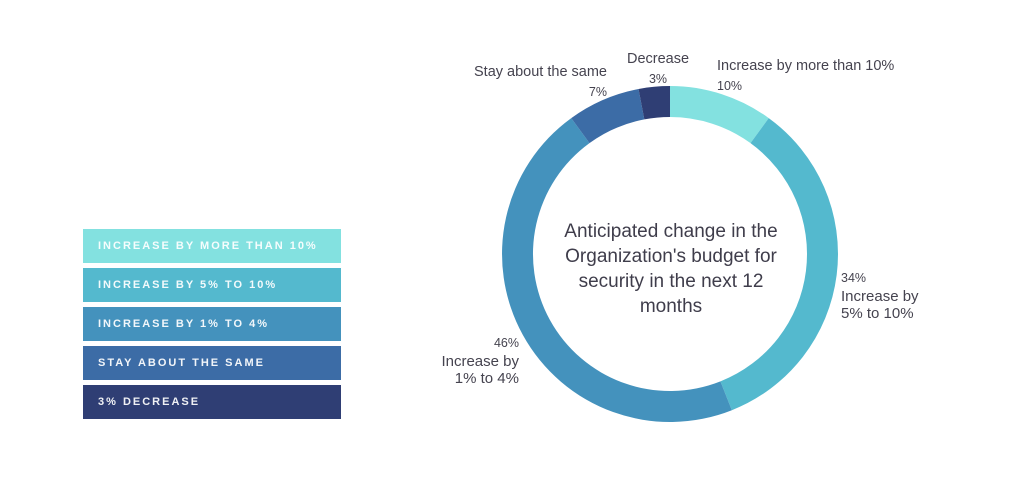 Image resolution: width=1024 pixels, height=491 pixels. Describe the element at coordinates (658, 79) in the screenshot. I see `callout-percentage: 3%` at that location.